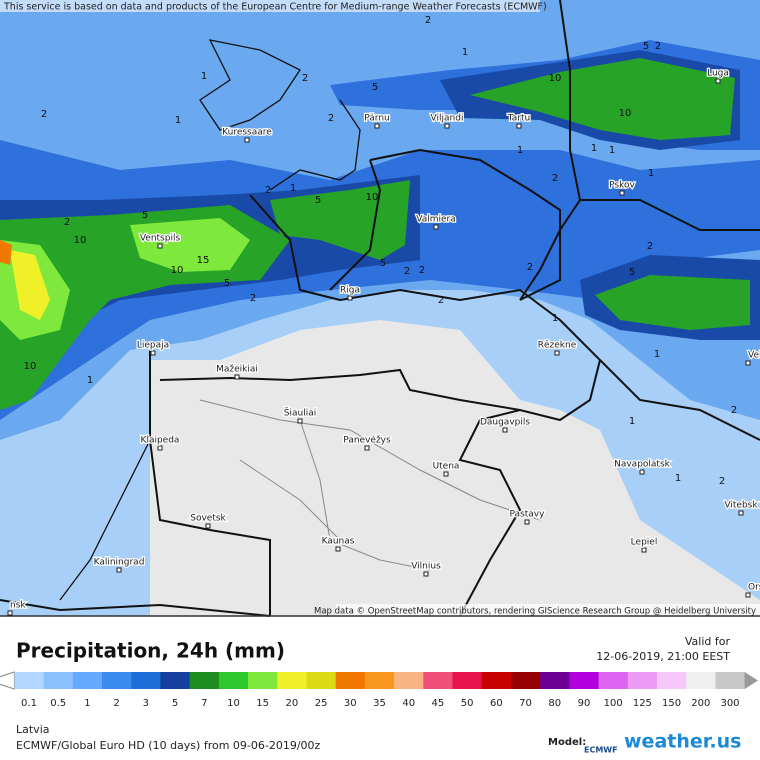 The image size is (760, 760). What do you see at coordinates (208, 519) in the screenshot?
I see `city-label: Sovetsk` at bounding box center [208, 519].